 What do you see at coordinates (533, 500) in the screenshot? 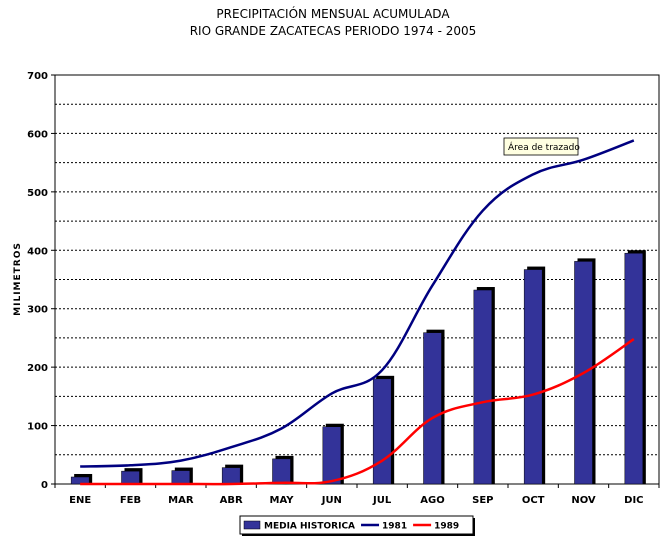
I see `x-tick-label: OCT` at bounding box center [533, 500].